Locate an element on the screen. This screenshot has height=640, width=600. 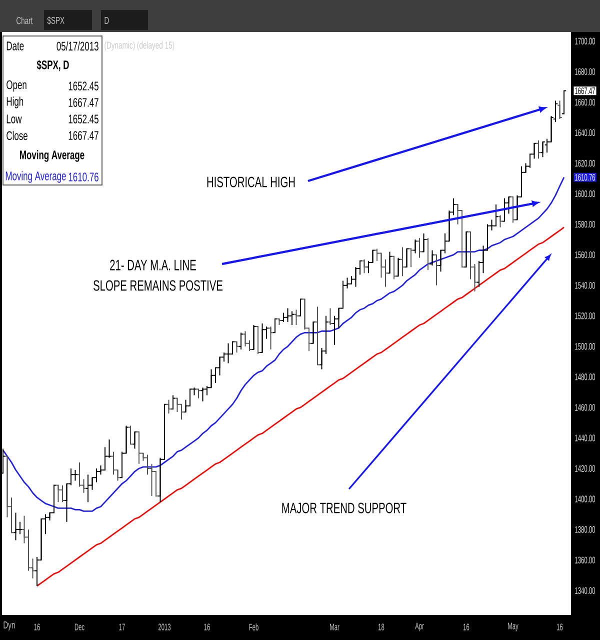
x-tick-label: Apr is located at coordinates (419, 627).